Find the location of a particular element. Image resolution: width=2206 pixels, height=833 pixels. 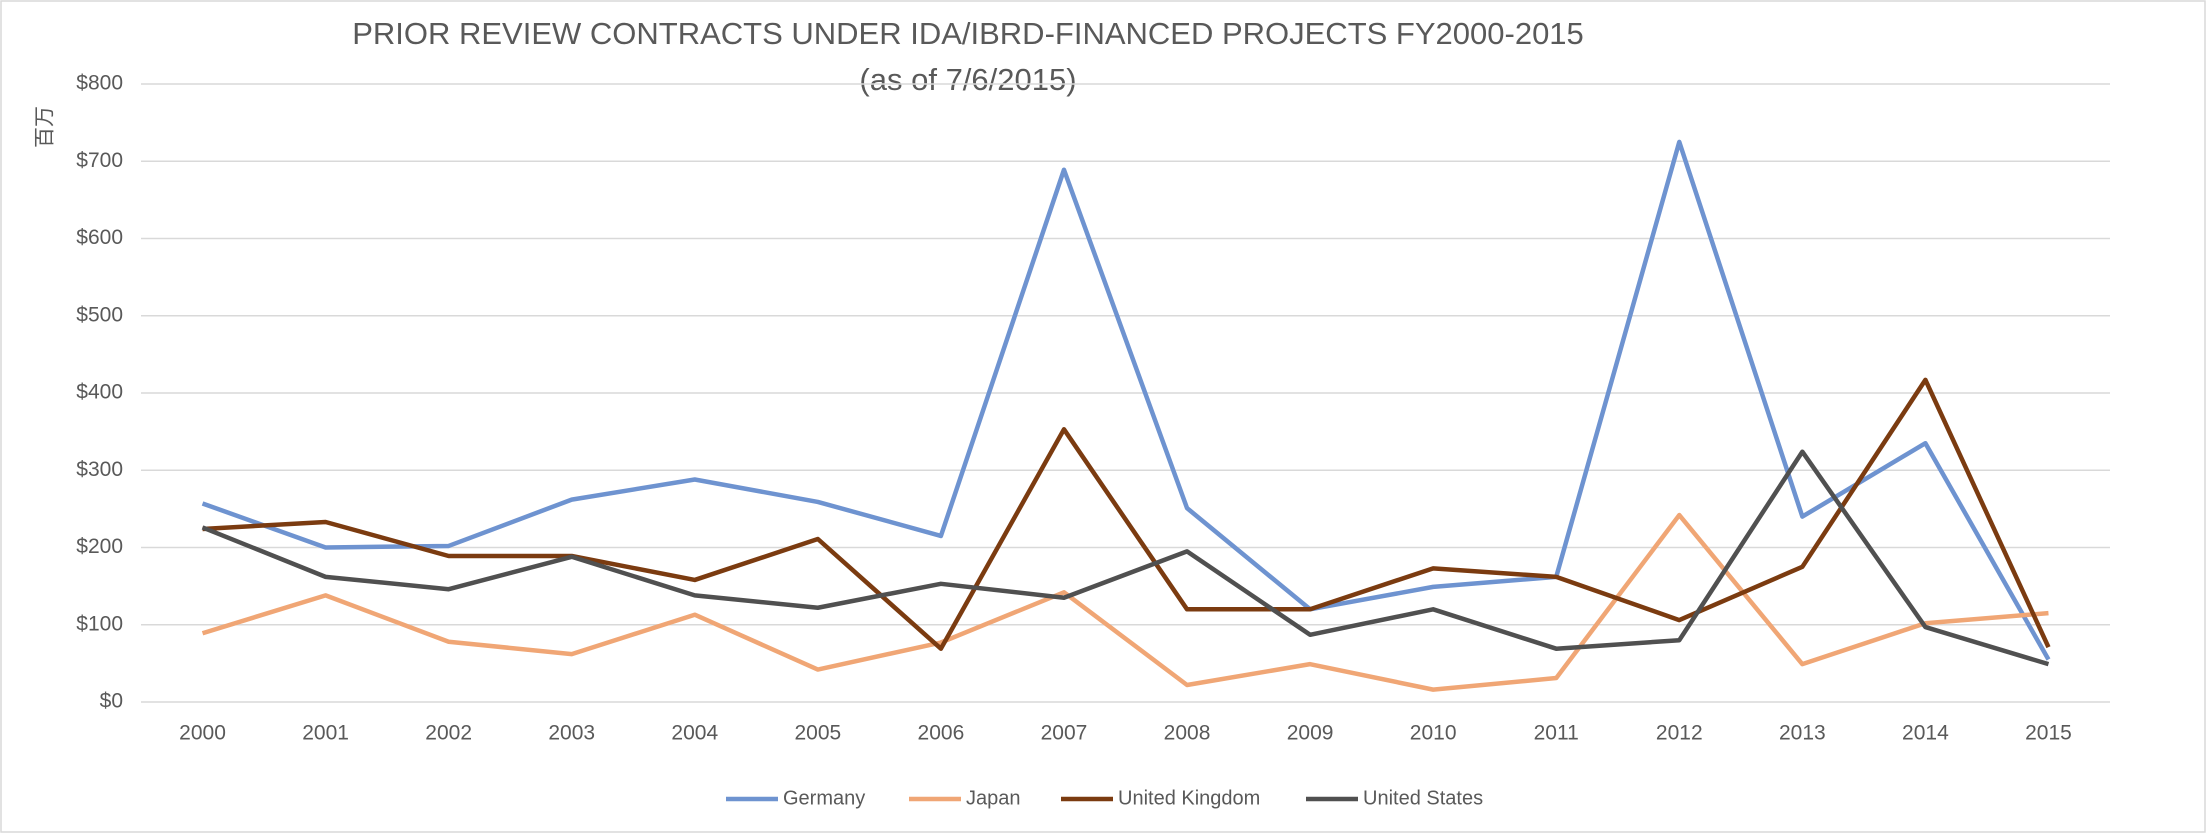

x-tick-label: 2002 is located at coordinates (448, 733).